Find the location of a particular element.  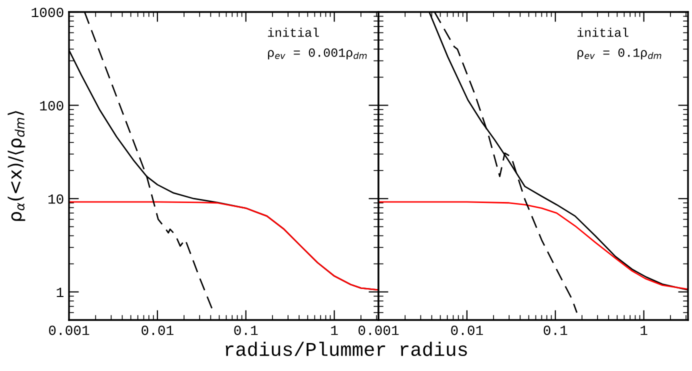

y-tick-label: 1 is located at coordinates (60, 292).